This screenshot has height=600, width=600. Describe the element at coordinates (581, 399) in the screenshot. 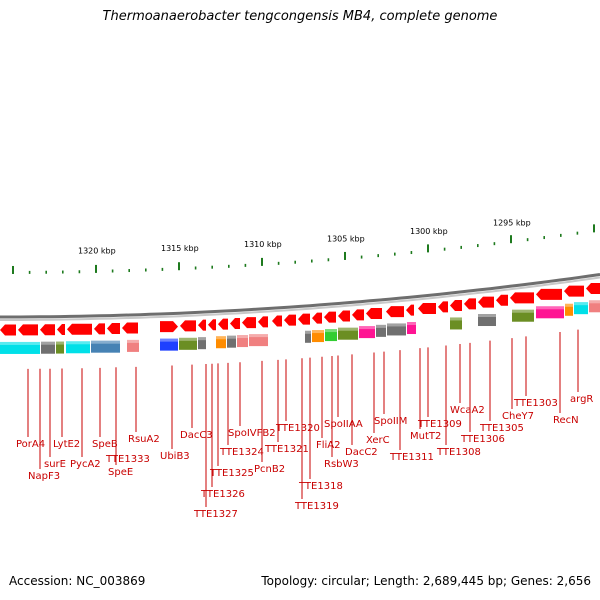

I see `gene-label: argR` at that location.